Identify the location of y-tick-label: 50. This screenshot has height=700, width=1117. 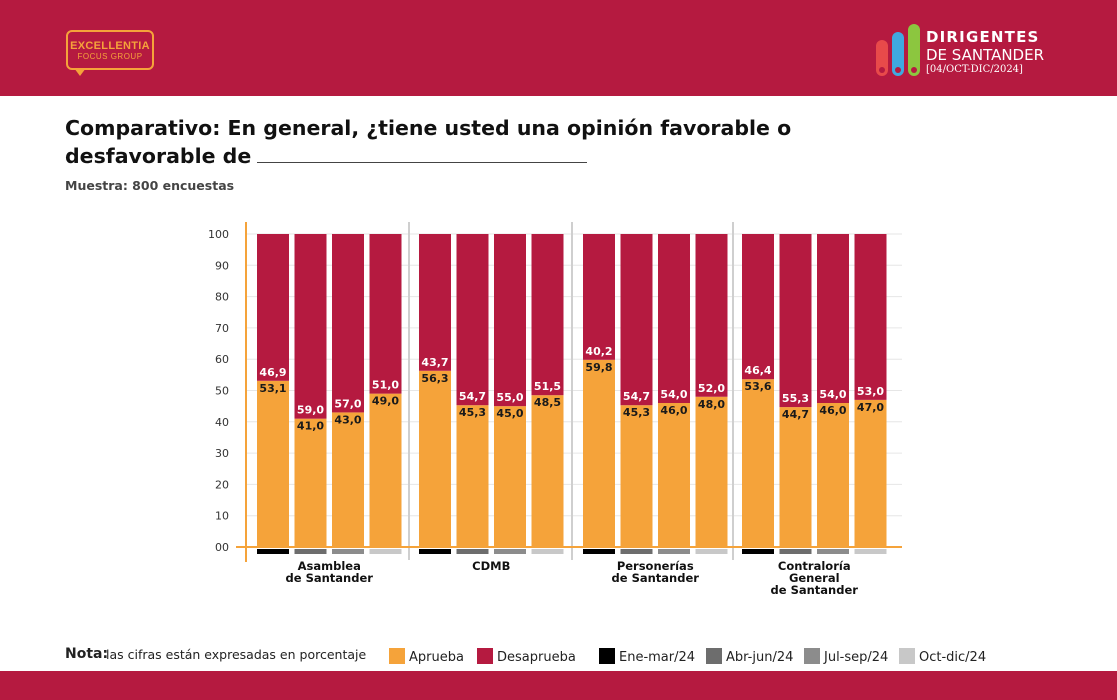
(222, 391).